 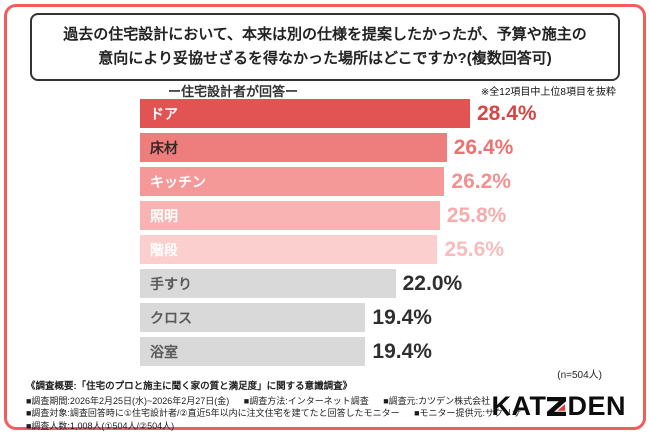 I want to click on bar-row: 浴室 19.4%, so click(x=338, y=351).